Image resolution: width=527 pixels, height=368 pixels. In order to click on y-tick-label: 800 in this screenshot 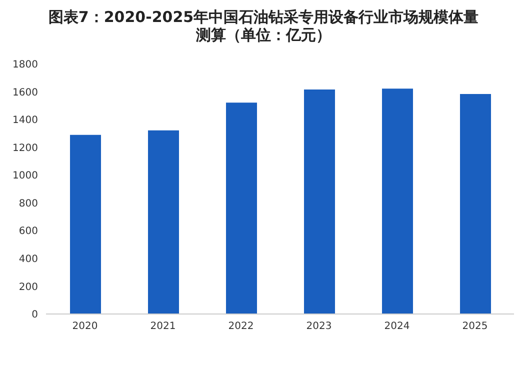, I will do `click(28, 204)`.